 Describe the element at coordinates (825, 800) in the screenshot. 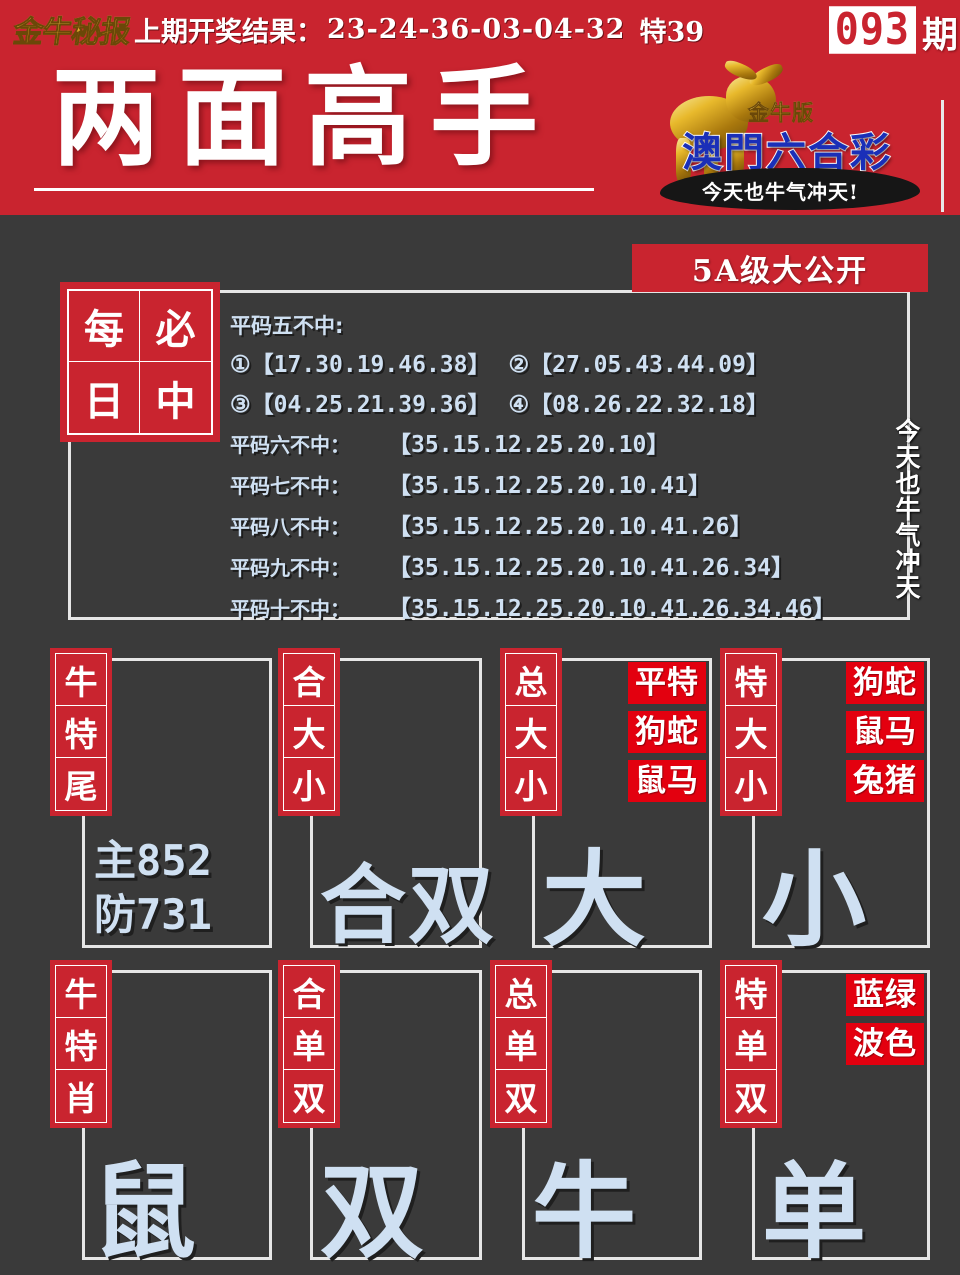

I see `card-te-da-xiao: 特 大 小 狗蛇 鼠马 兔猪 小` at that location.